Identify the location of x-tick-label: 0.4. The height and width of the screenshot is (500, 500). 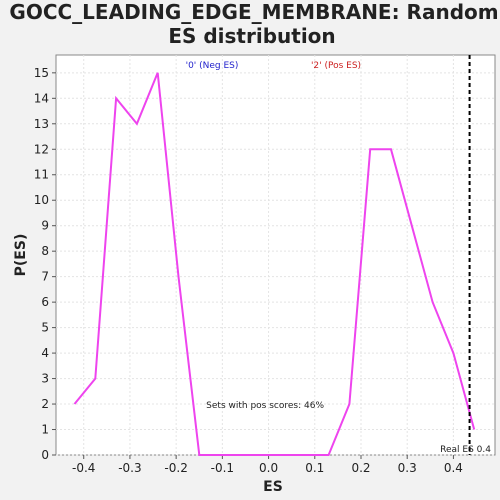
(453, 468).